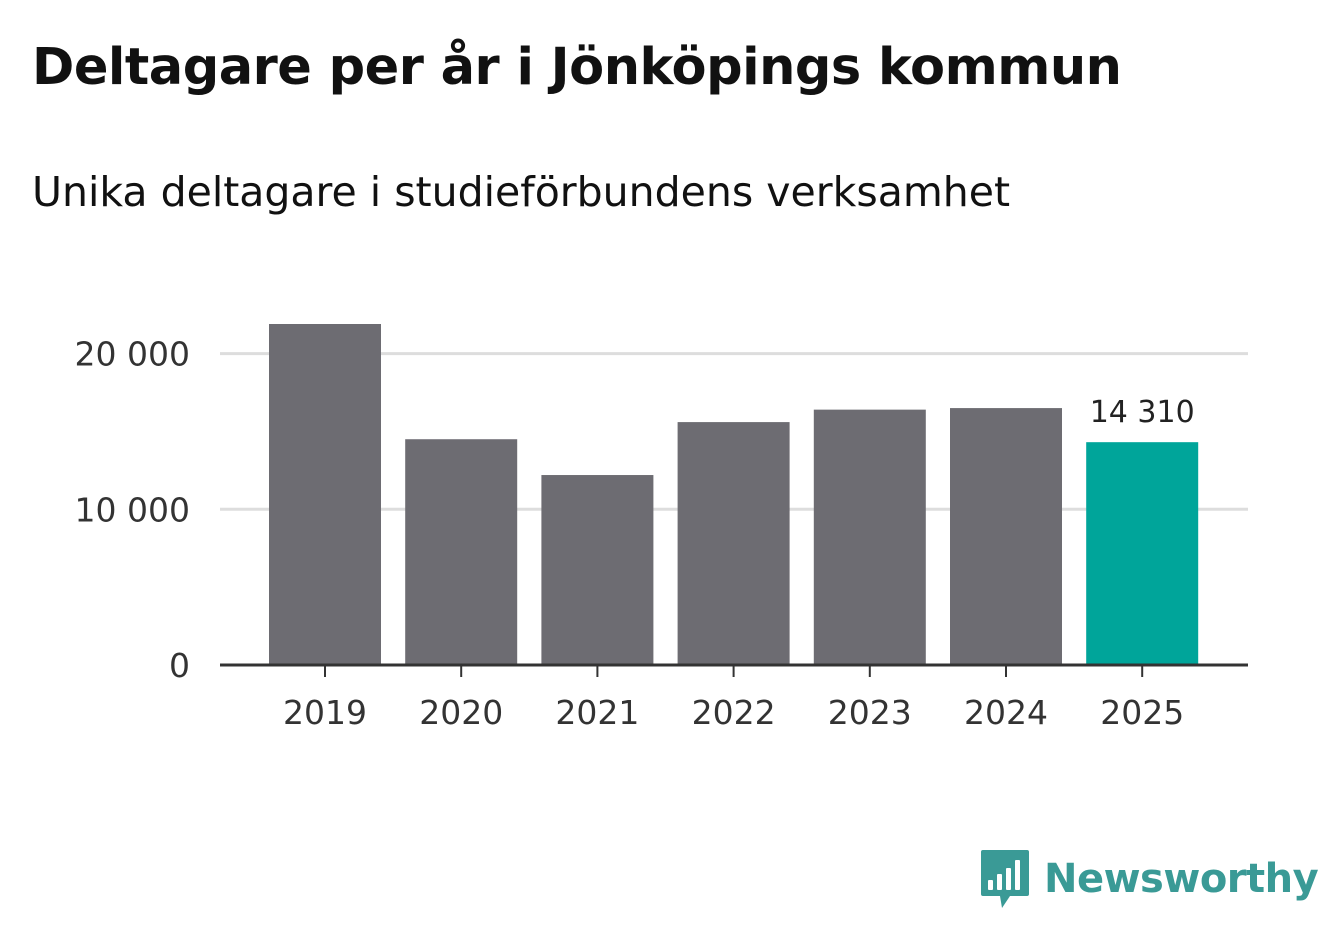  What do you see at coordinates (132, 354) in the screenshot?
I see `y-tick-label: 20 000` at bounding box center [132, 354].